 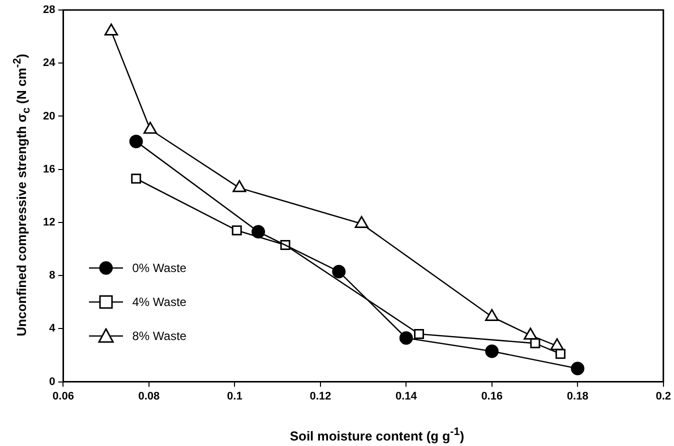 I want to click on y-tick-label: 12, so click(x=49, y=222).